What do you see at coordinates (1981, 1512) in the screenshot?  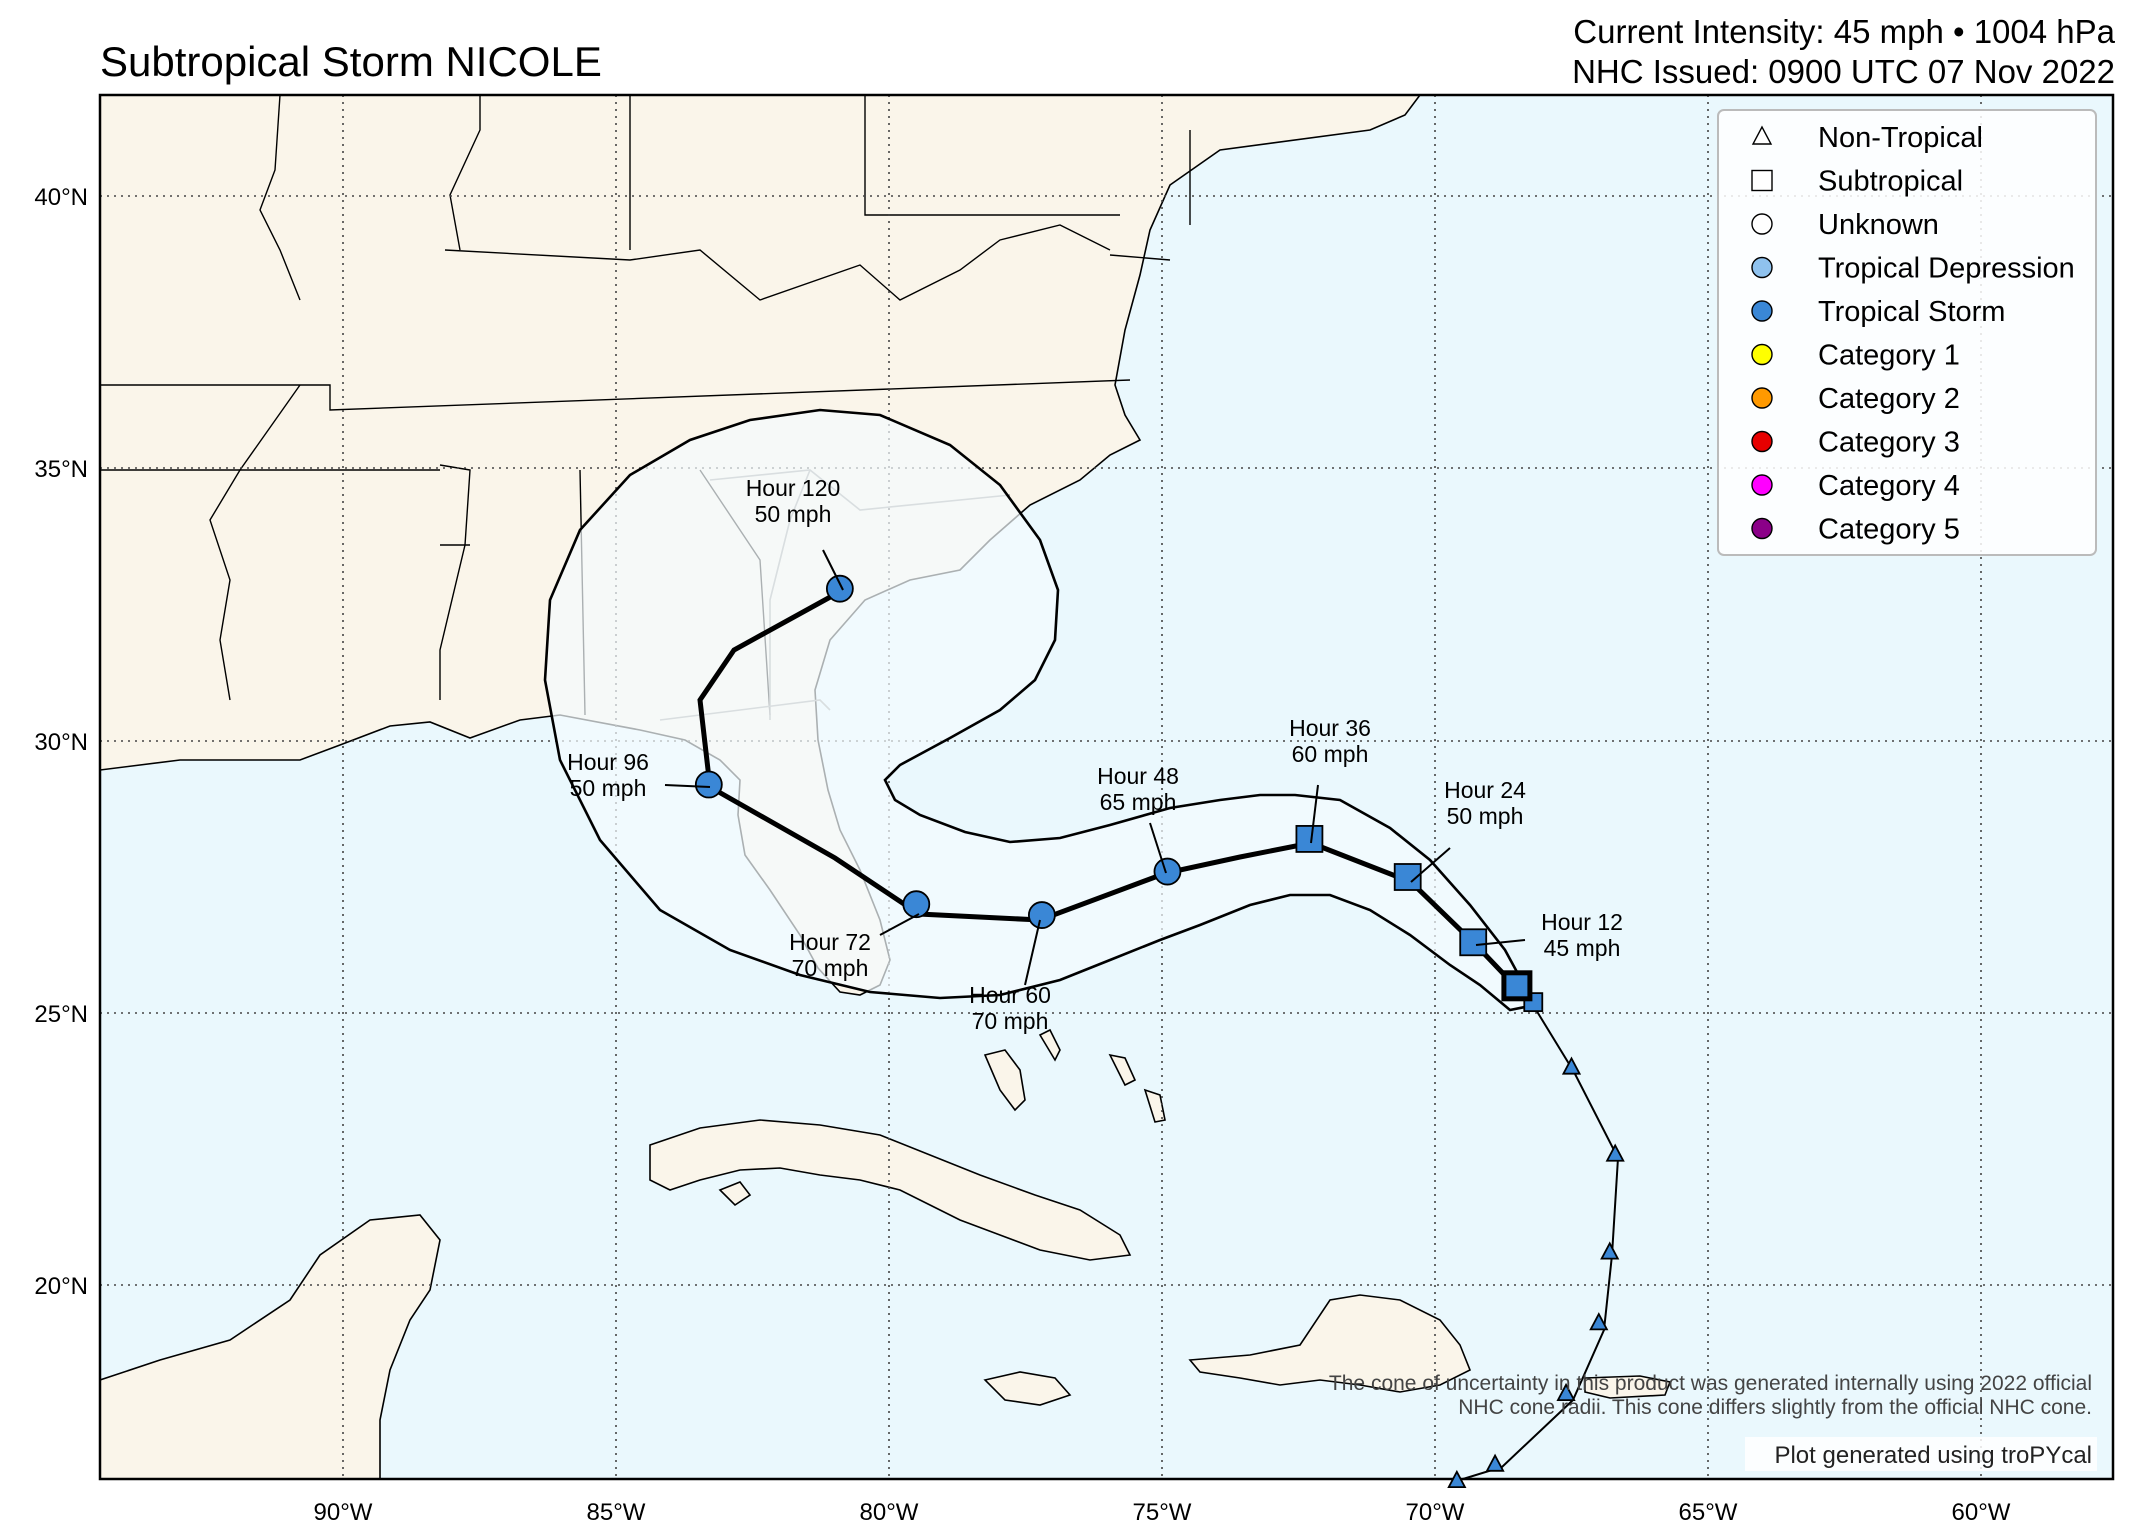 I see `lon-tick: 60°W` at bounding box center [1981, 1512].